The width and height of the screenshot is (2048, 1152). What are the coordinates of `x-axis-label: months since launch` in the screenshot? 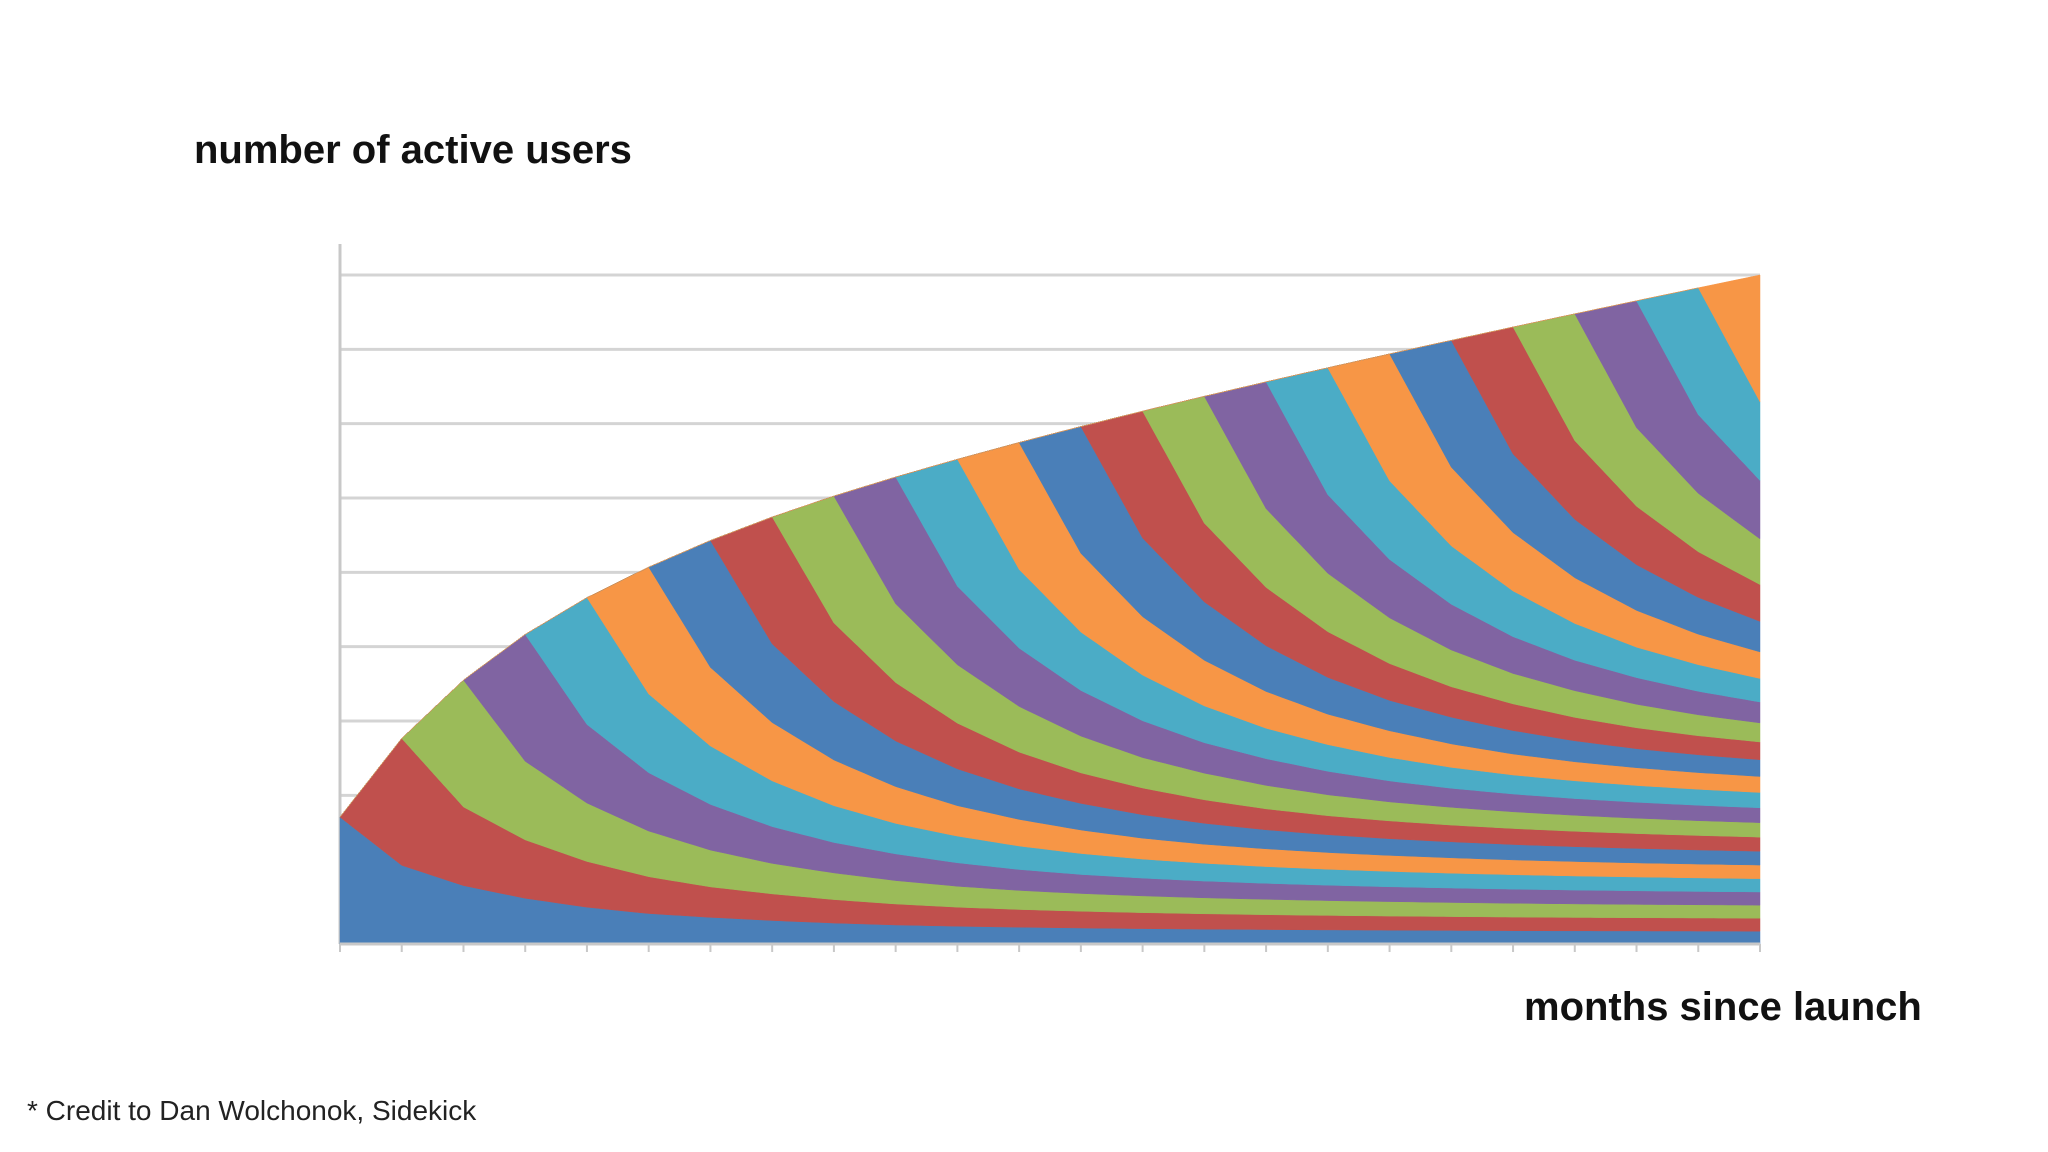 It's located at (1723, 1007).